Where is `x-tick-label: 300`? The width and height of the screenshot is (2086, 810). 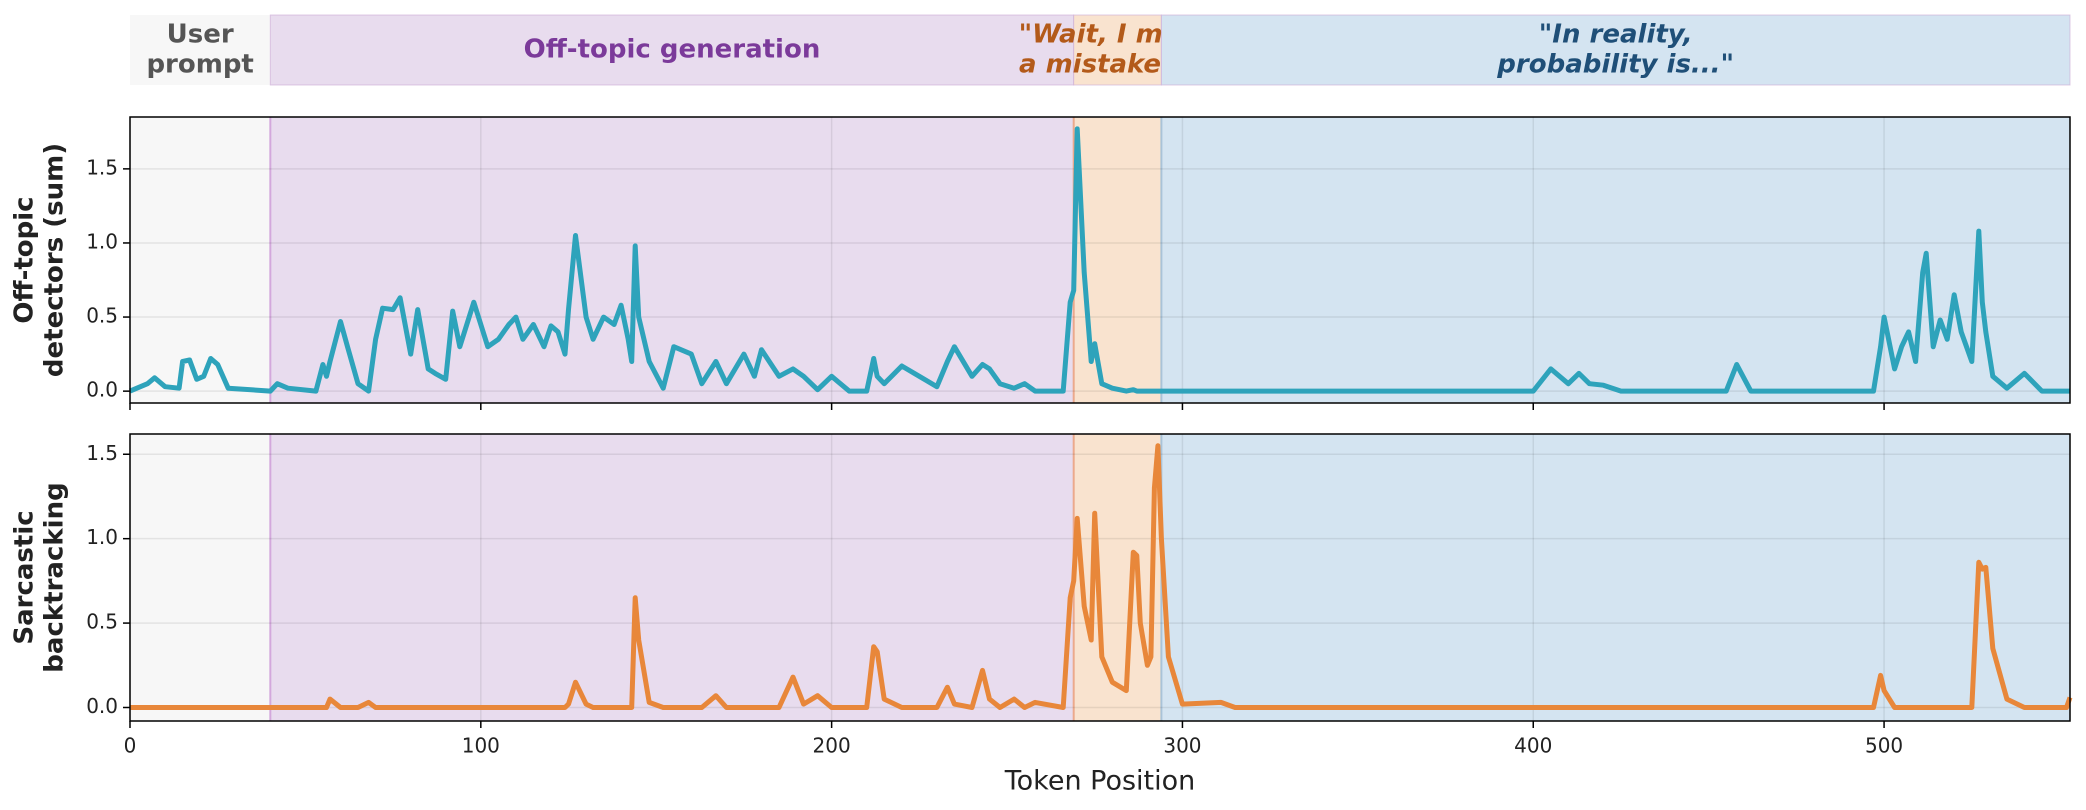
x-tick-label: 300 is located at coordinates (1182, 746).